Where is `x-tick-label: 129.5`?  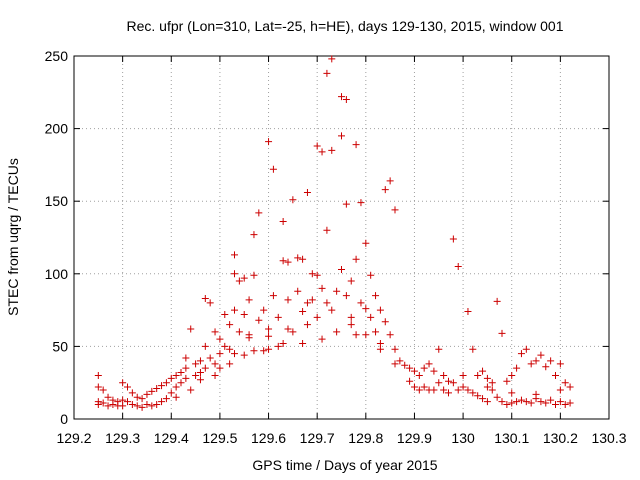 x-tick-label: 129.5 is located at coordinates (219, 438).